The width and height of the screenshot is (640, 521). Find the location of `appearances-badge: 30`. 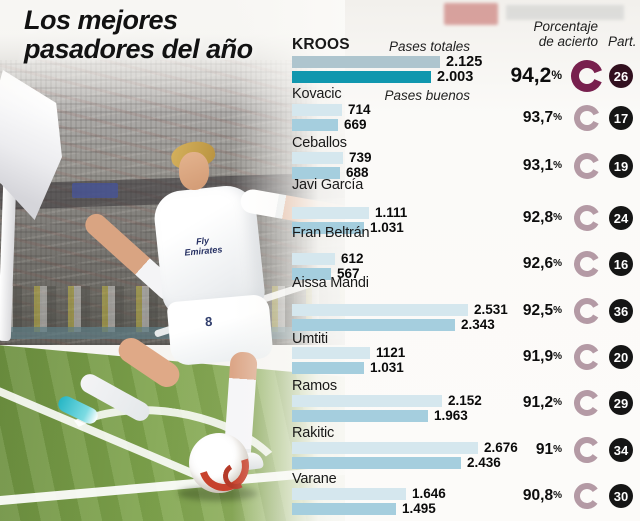

appearances-badge: 30 is located at coordinates (621, 496).